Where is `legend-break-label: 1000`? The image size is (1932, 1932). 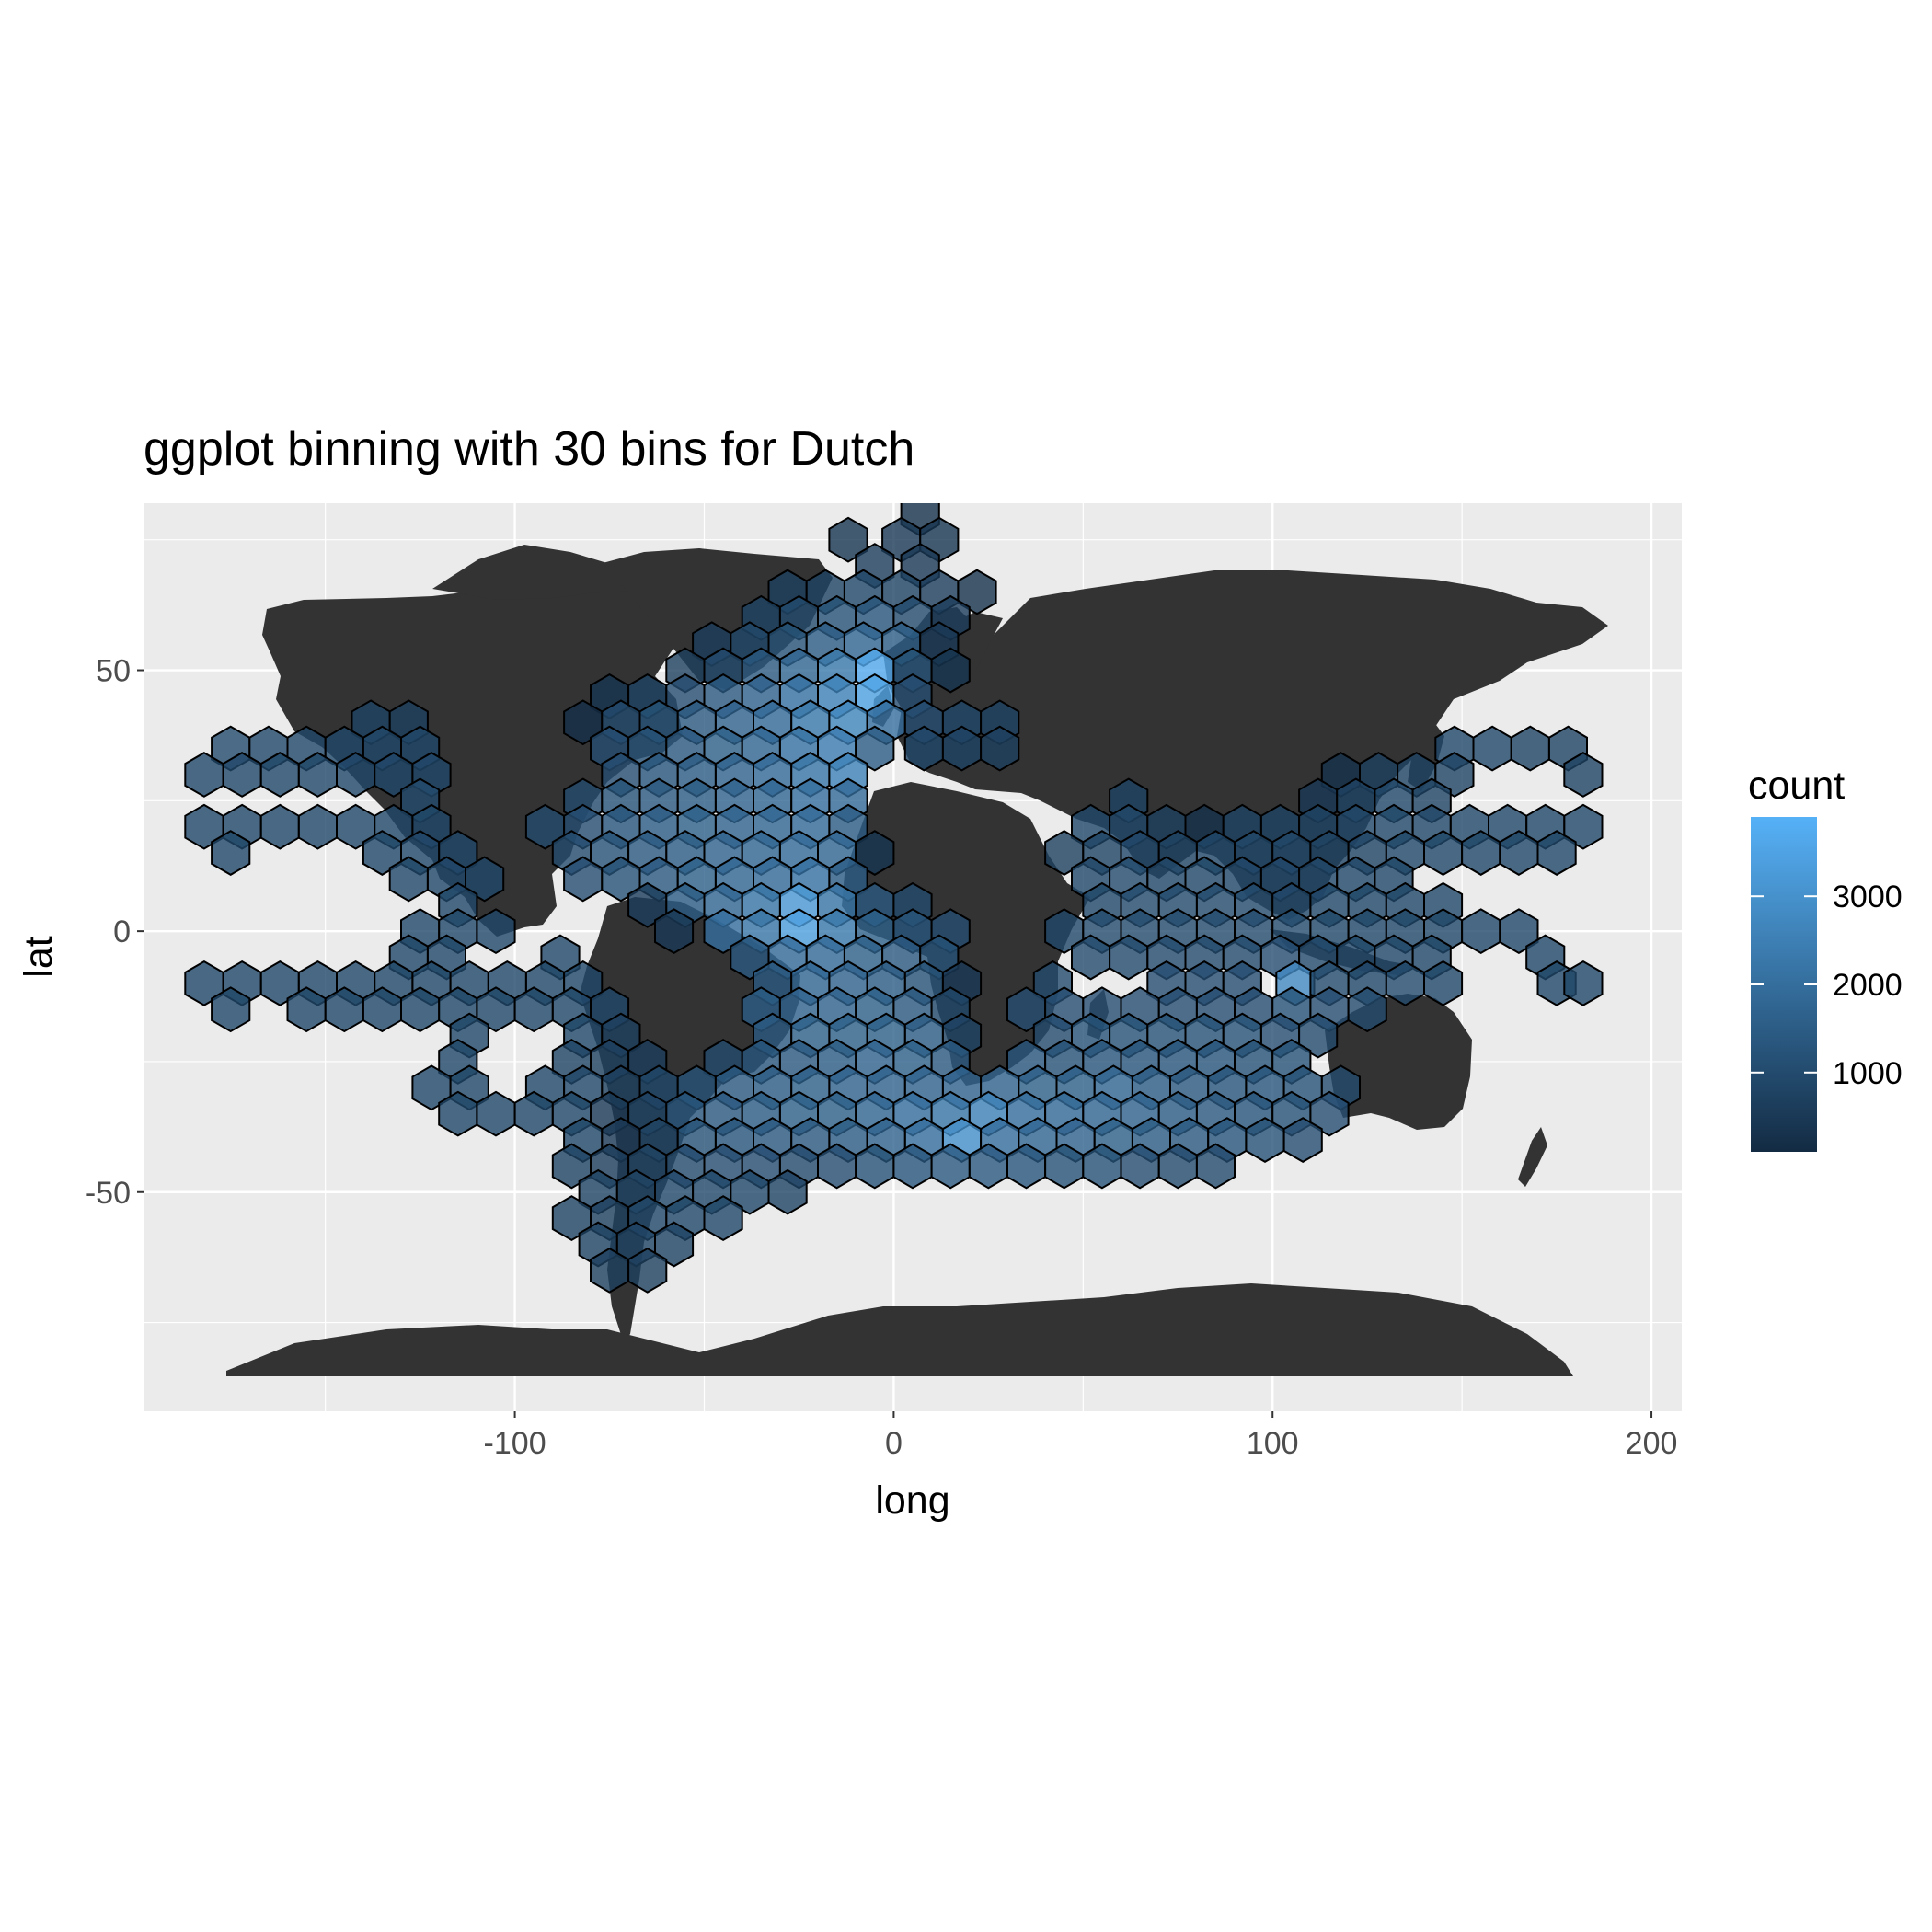
legend-break-label: 1000 is located at coordinates (1868, 1073).